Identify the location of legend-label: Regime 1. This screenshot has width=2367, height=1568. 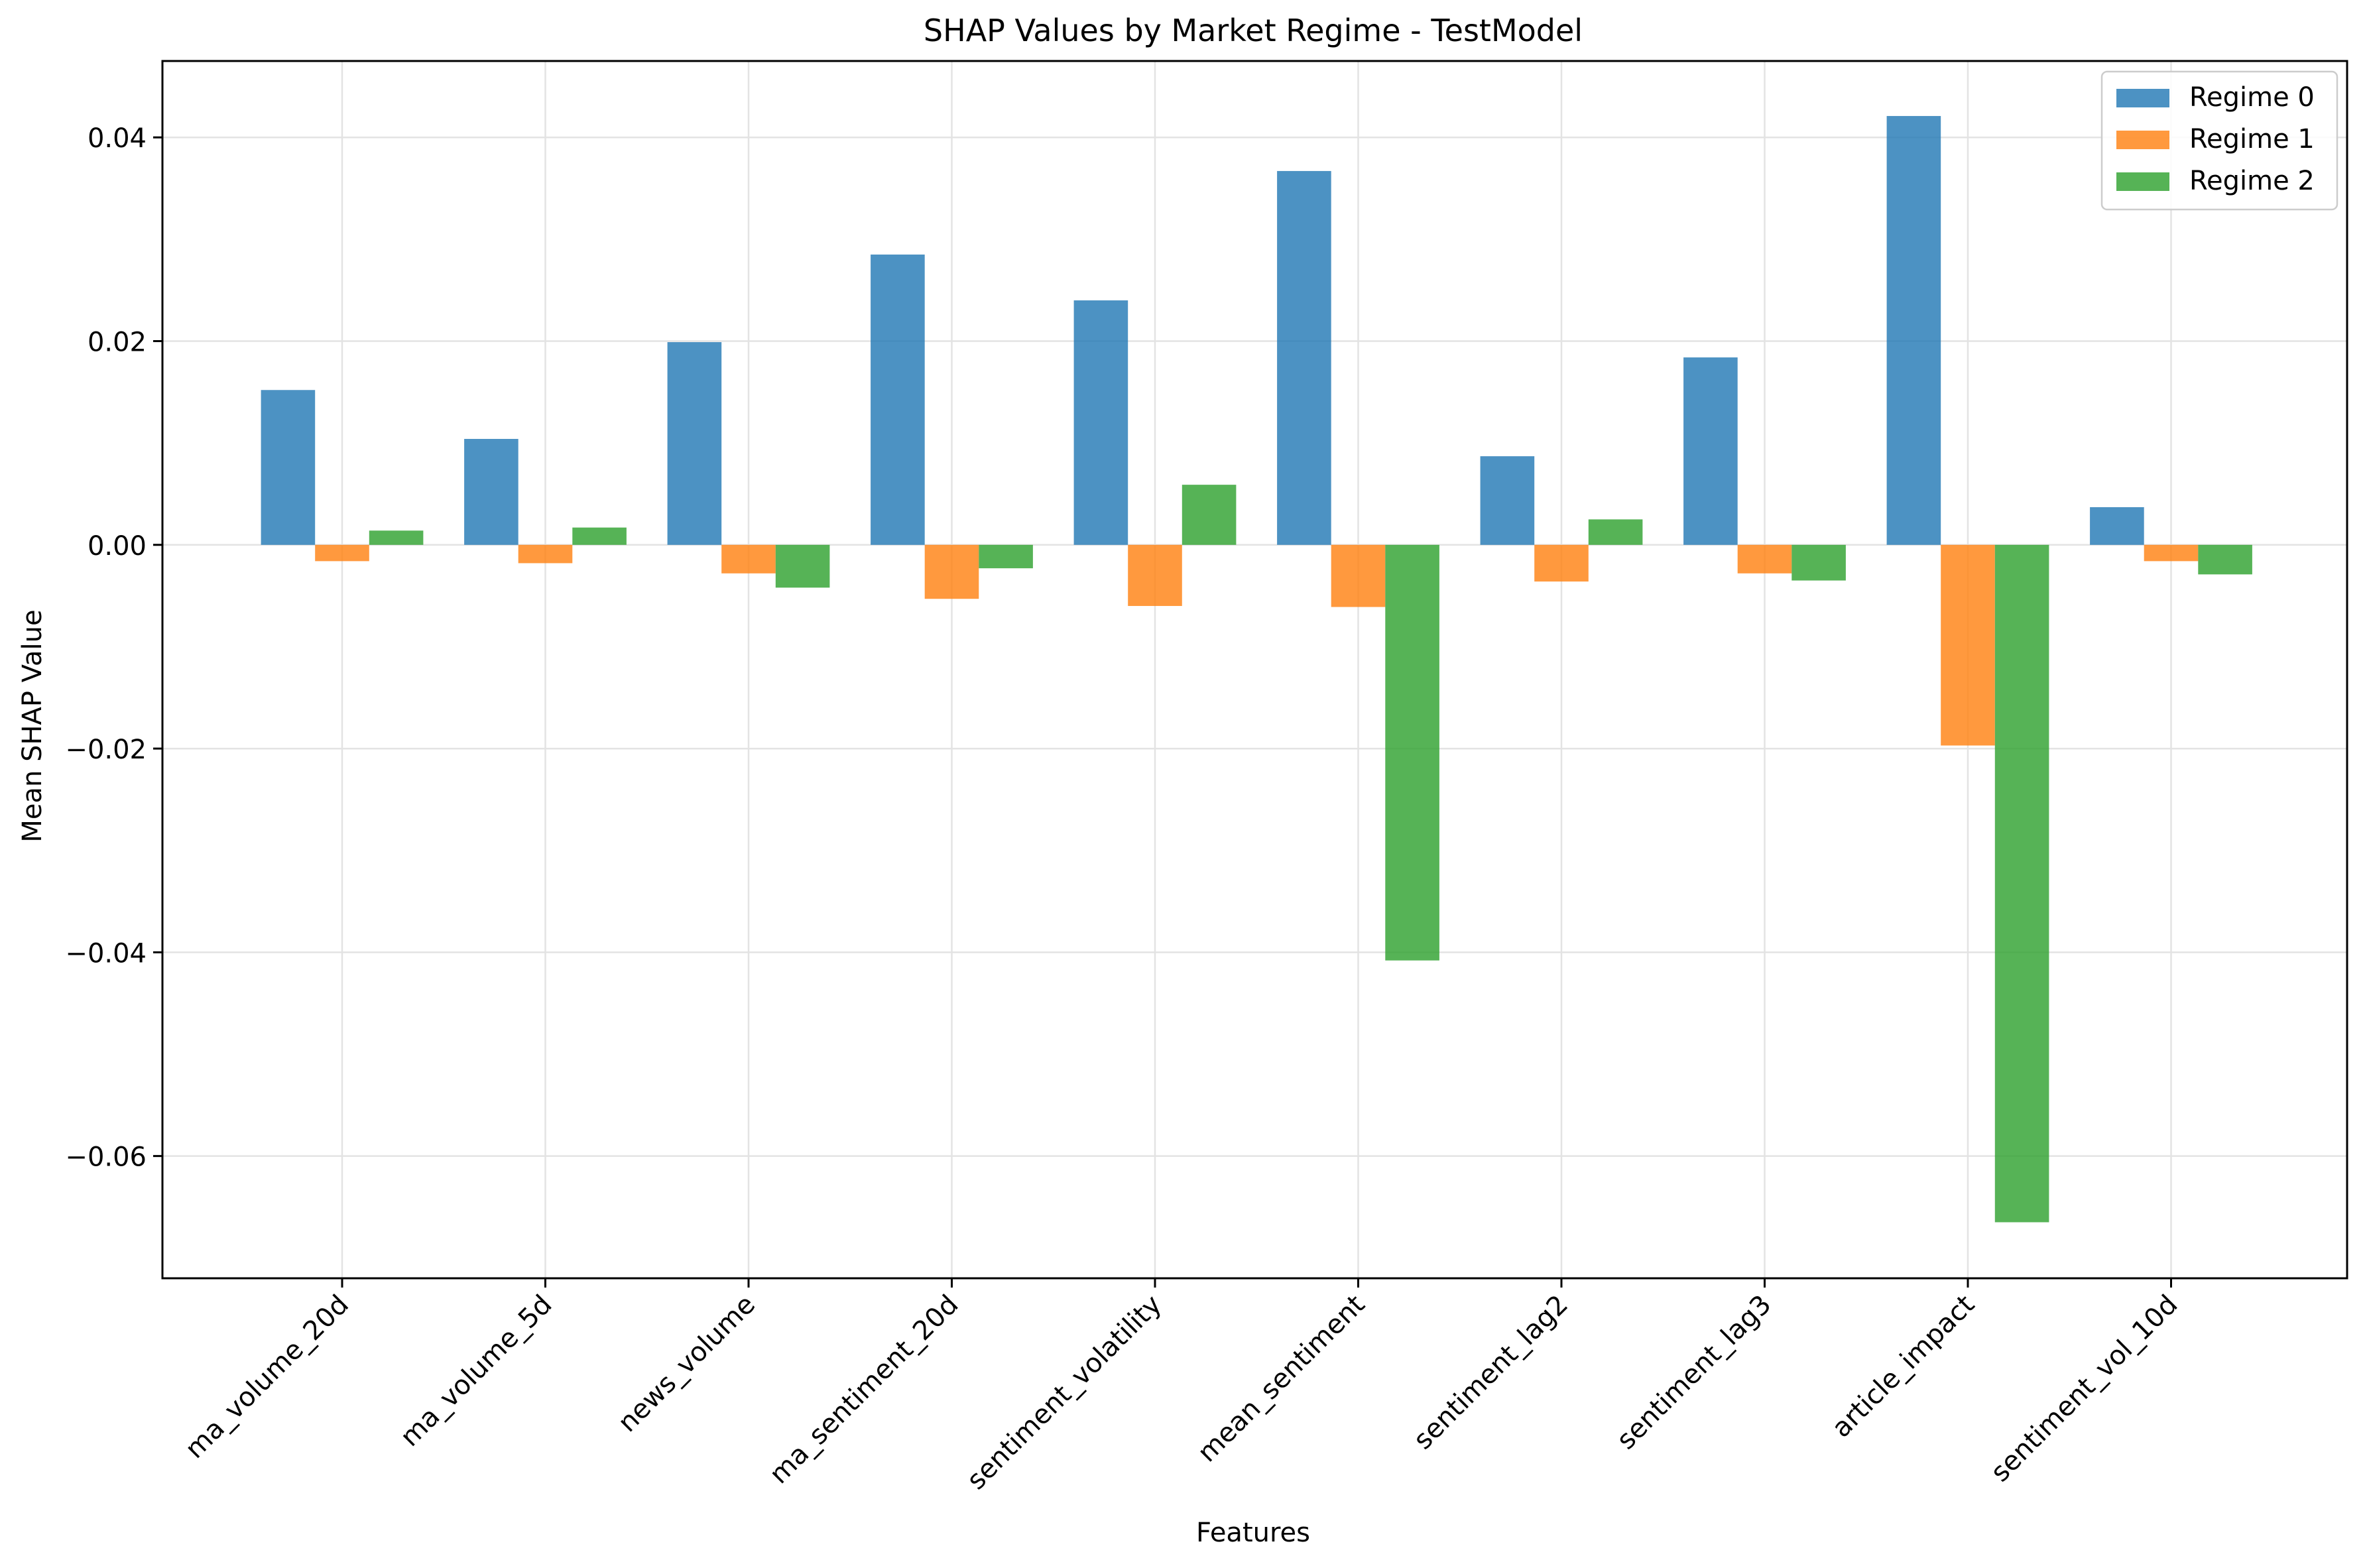
(2252, 139).